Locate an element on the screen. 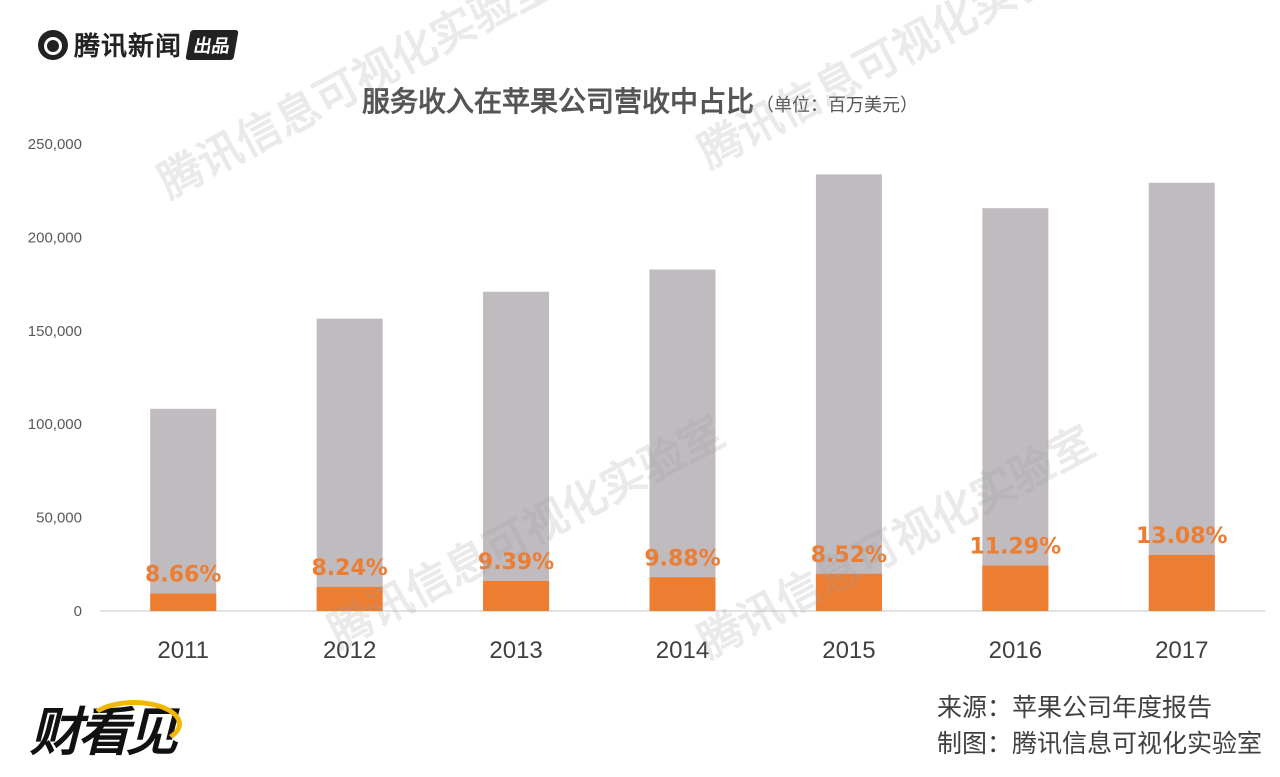  x-tick-label: 2013 is located at coordinates (515, 650).